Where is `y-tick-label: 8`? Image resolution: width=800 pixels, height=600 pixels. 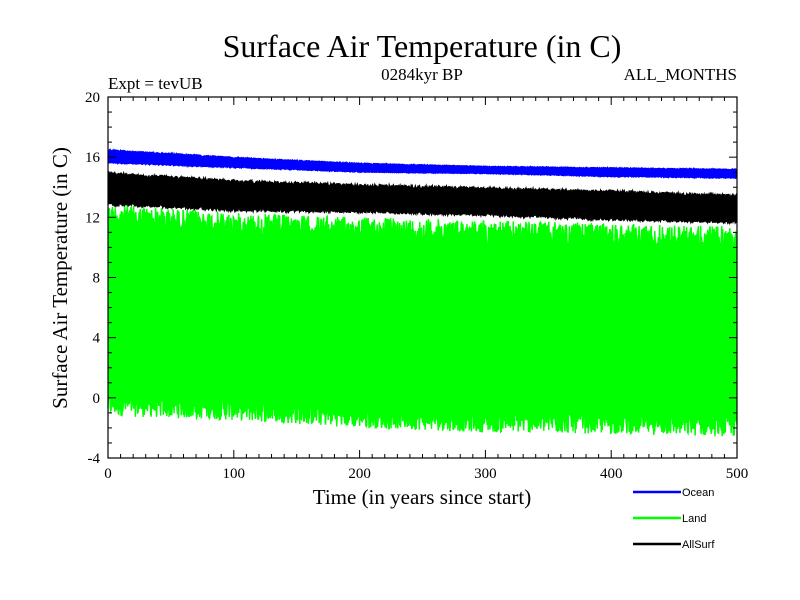 y-tick-label: 8 is located at coordinates (97, 279).